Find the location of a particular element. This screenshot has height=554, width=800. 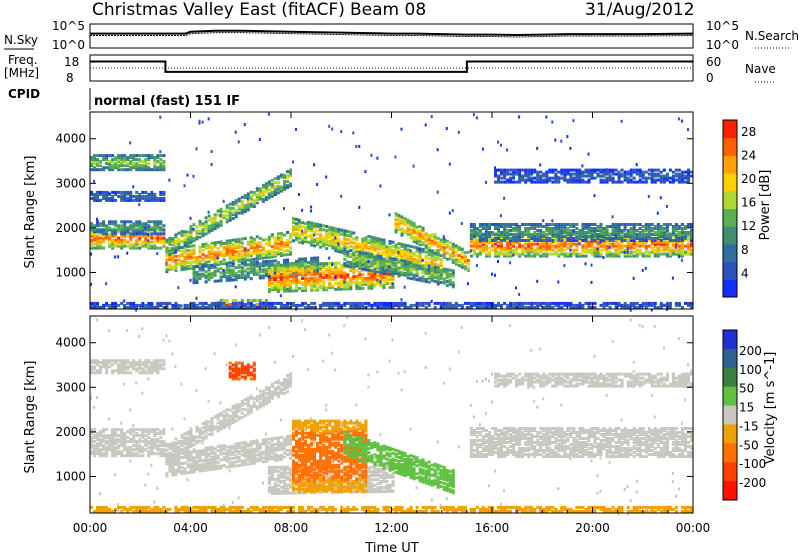

ytick-label: 3000 is located at coordinates (70, 183).